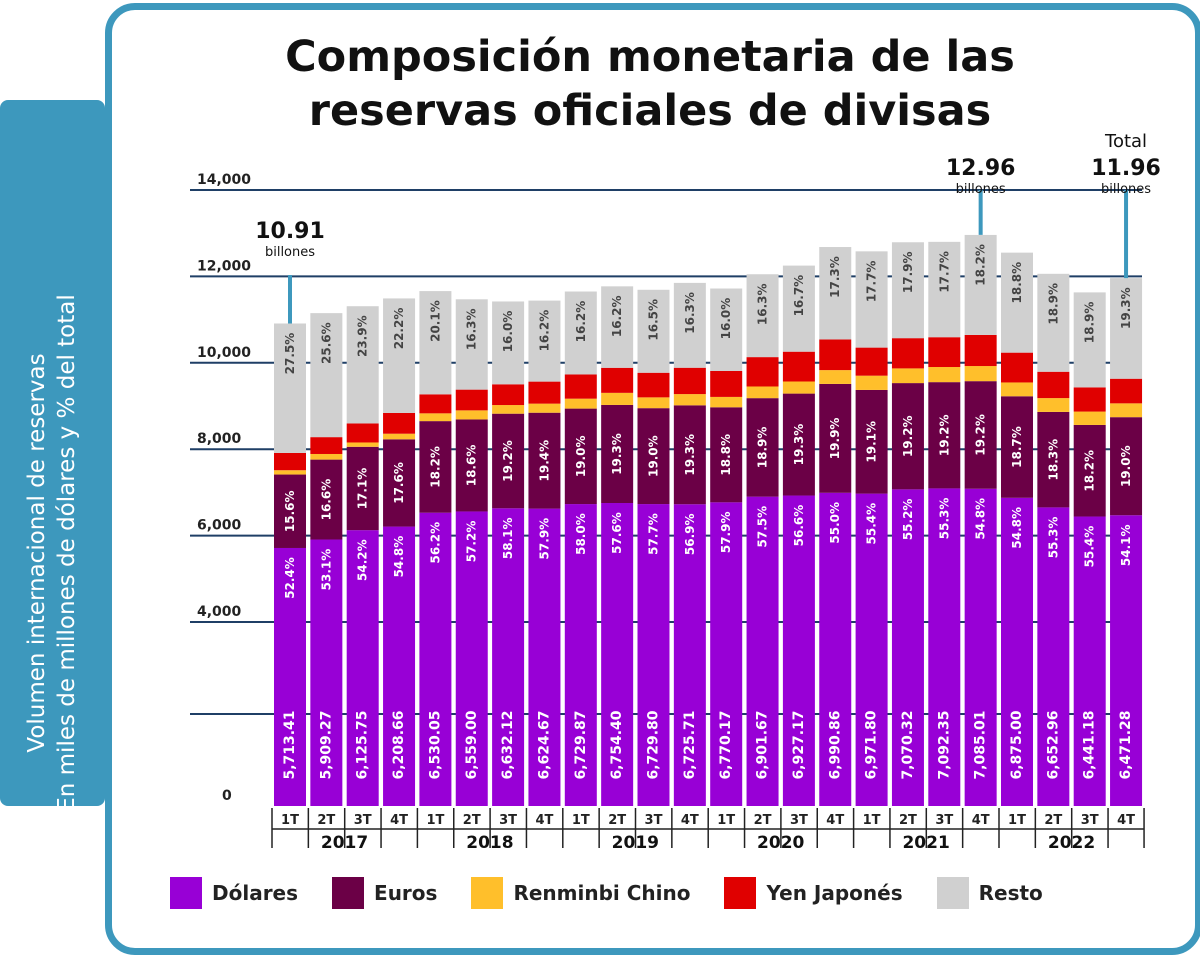 The height and width of the screenshot is (956, 1200). I want to click on year-label: 2020, so click(780, 843).